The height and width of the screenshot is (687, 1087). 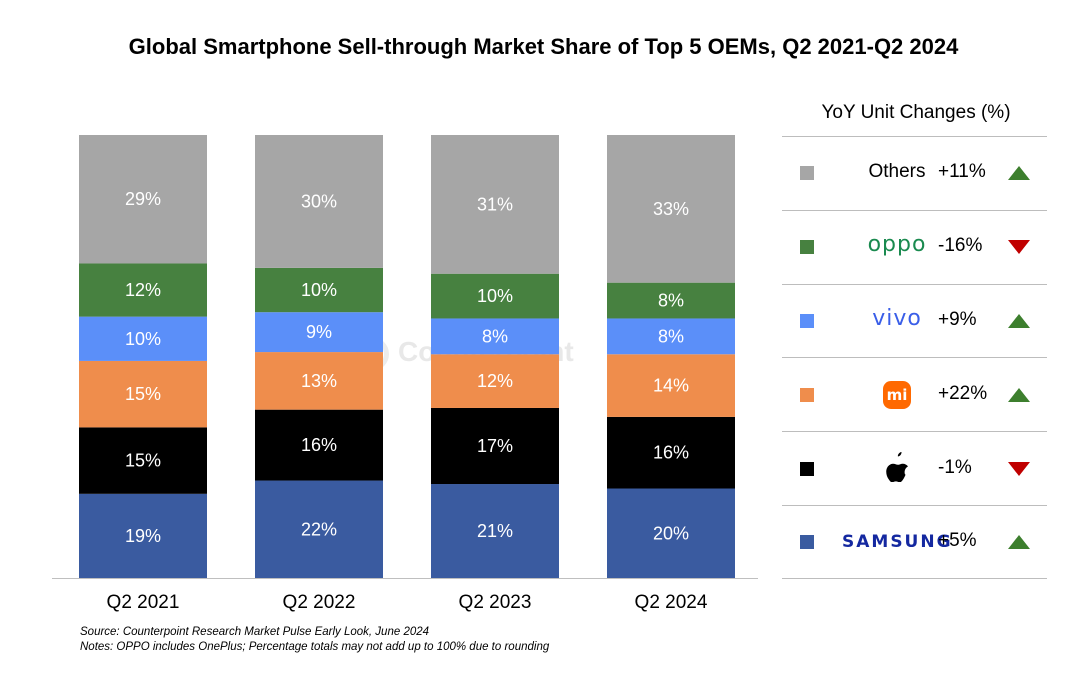 I want to click on data-label-others-1: 30%, so click(x=319, y=201).